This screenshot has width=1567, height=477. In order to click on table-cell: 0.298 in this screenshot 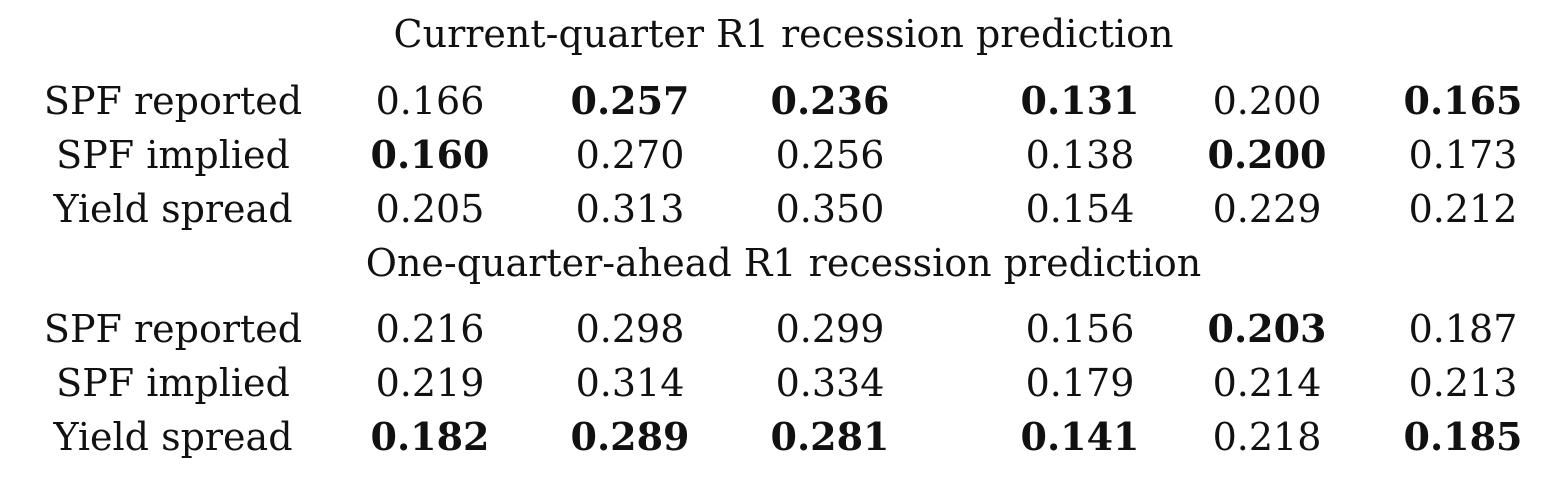, I will do `click(630, 329)`.